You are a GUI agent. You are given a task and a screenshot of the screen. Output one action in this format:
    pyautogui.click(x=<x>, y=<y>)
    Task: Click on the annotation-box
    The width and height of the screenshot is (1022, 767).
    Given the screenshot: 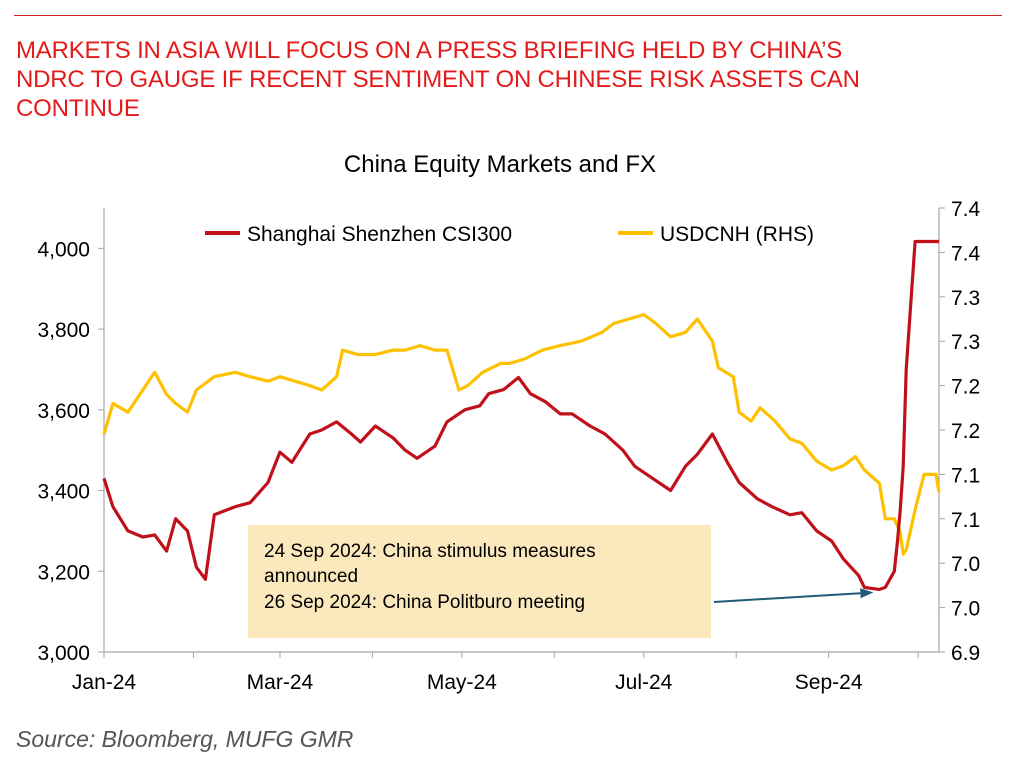 What is the action you would take?
    pyautogui.click(x=479, y=581)
    